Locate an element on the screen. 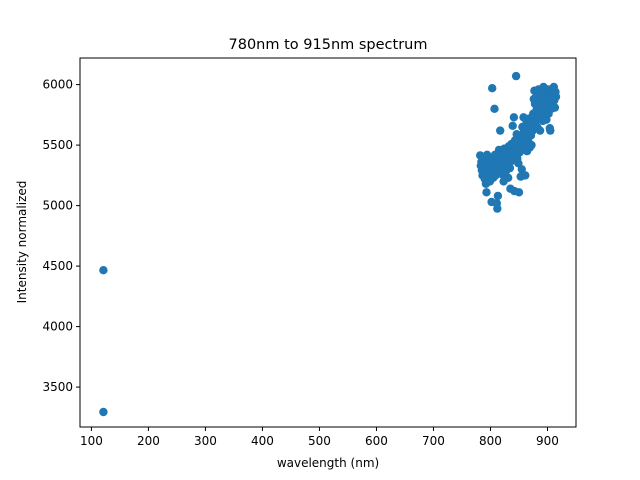  x-tick-label: 900 is located at coordinates (547, 441).